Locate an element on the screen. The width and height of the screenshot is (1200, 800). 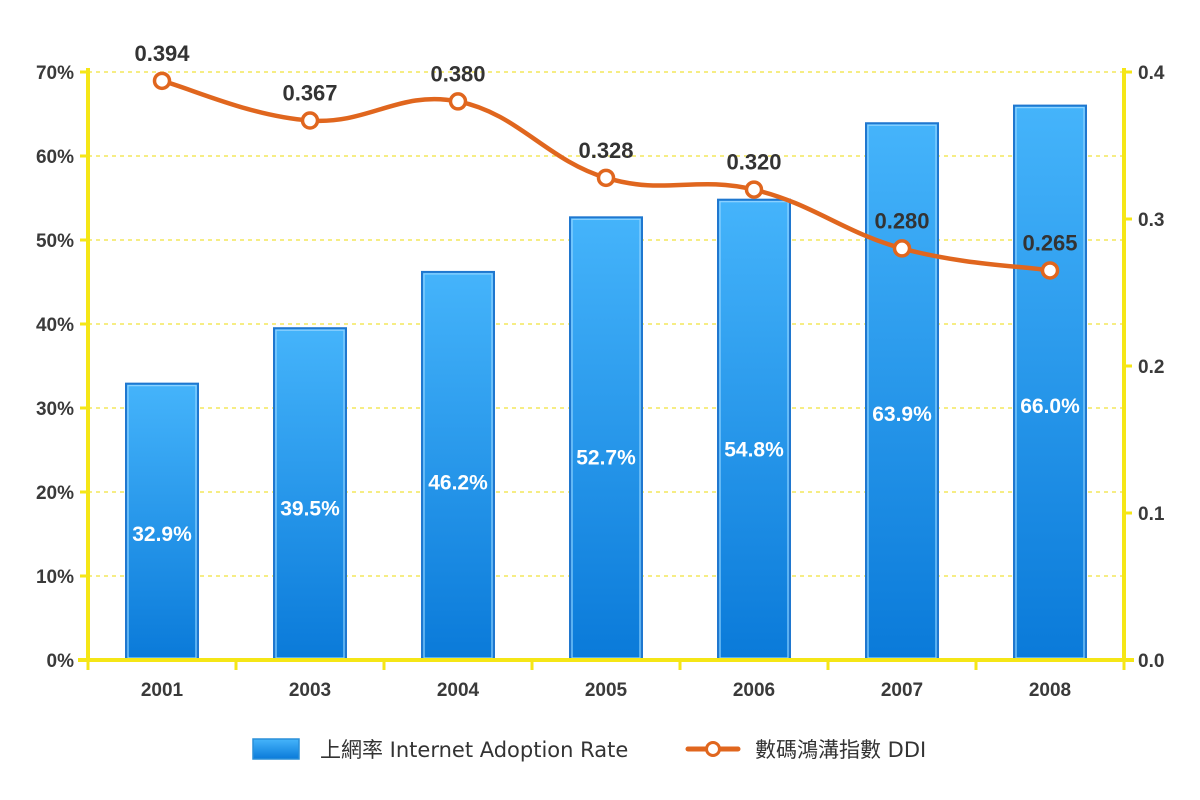
right-tick-label: 0.2 is located at coordinates (1151, 367).